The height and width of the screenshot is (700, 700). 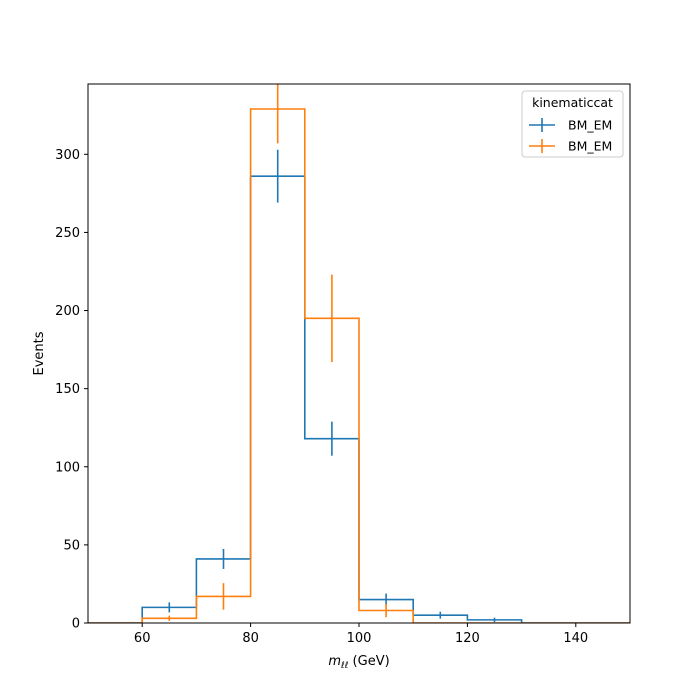 I want to click on x-axis-label-unit: (GeV), so click(x=368, y=661).